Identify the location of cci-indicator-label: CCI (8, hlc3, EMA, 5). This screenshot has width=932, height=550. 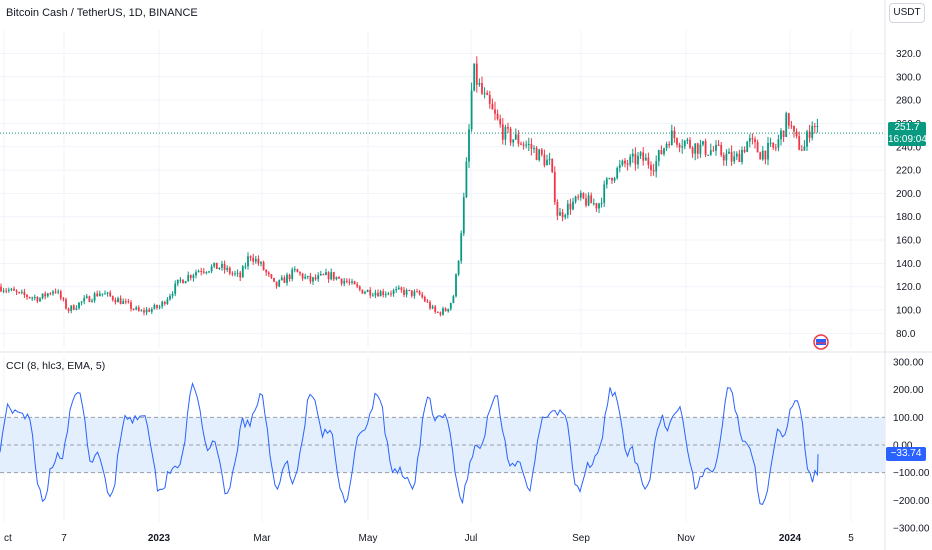
(56, 366).